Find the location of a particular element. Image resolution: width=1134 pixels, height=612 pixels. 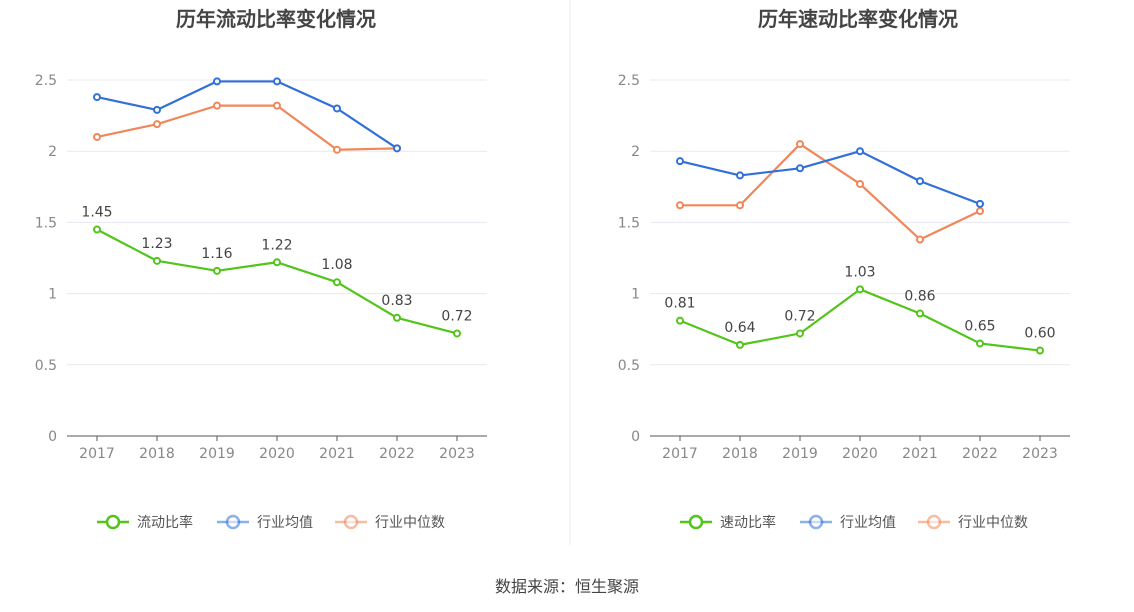

data-label: 0.83 is located at coordinates (396, 301).